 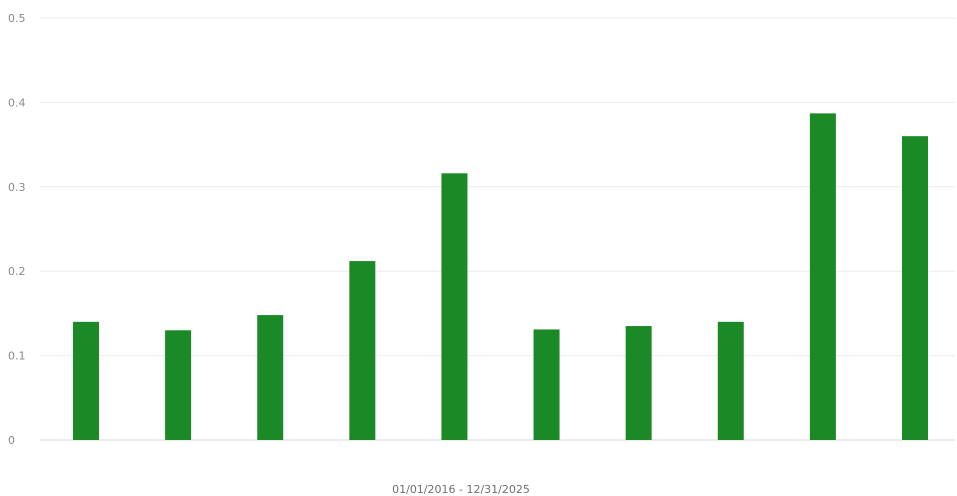 What do you see at coordinates (11, 440) in the screenshot?
I see `y-tick-label: 0` at bounding box center [11, 440].